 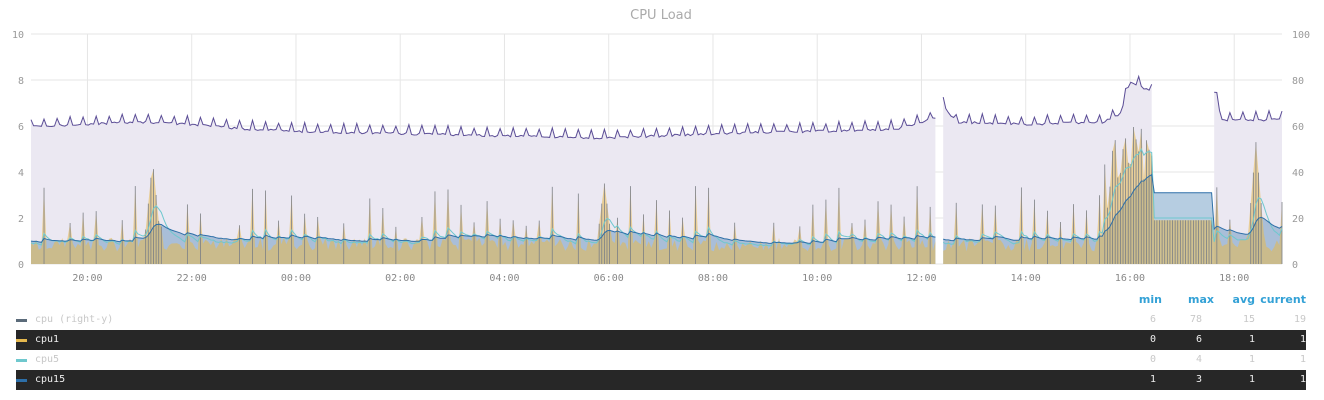 What do you see at coordinates (1198, 379) in the screenshot?
I see `legend-max-cpu15: 3` at bounding box center [1198, 379].